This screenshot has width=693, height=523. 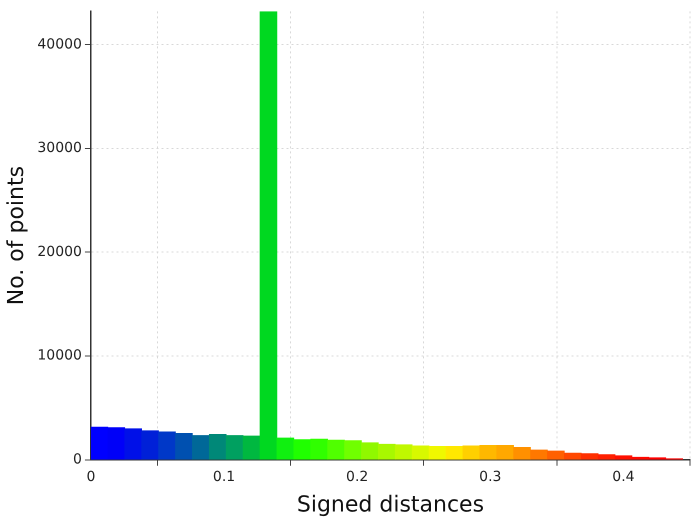 I want to click on x-tick-label: 0, so click(x=91, y=476).